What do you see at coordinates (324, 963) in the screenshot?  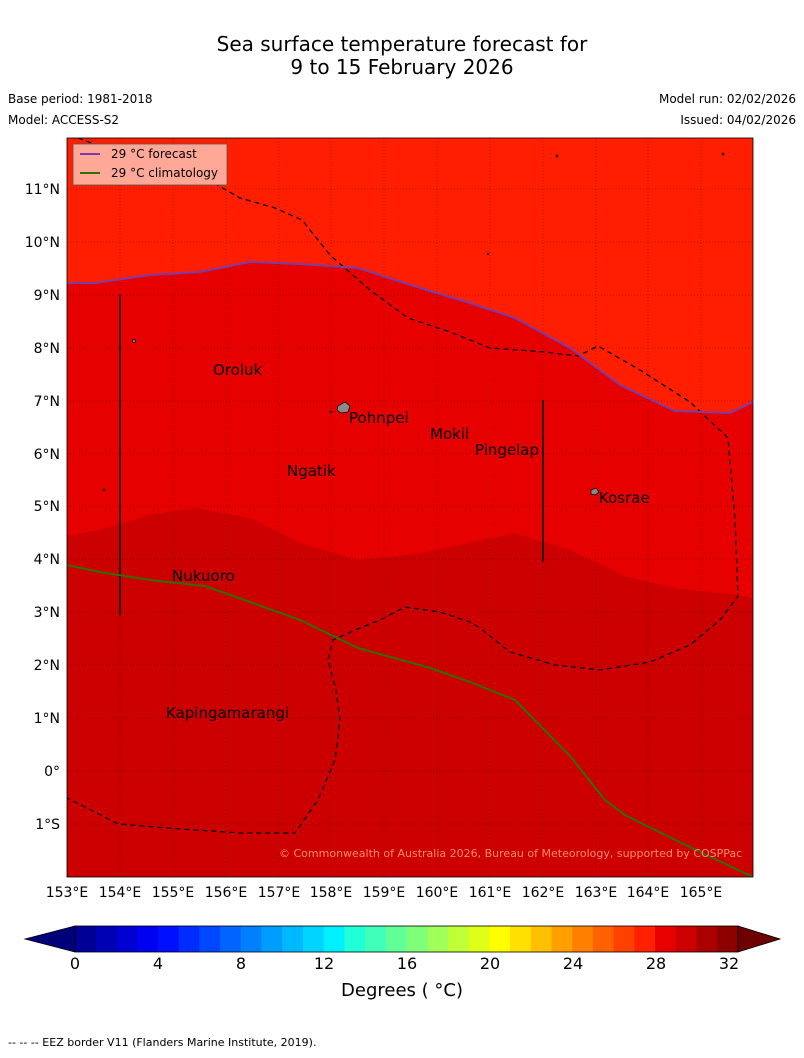 I see `colorbar-tick-label: 12` at bounding box center [324, 963].